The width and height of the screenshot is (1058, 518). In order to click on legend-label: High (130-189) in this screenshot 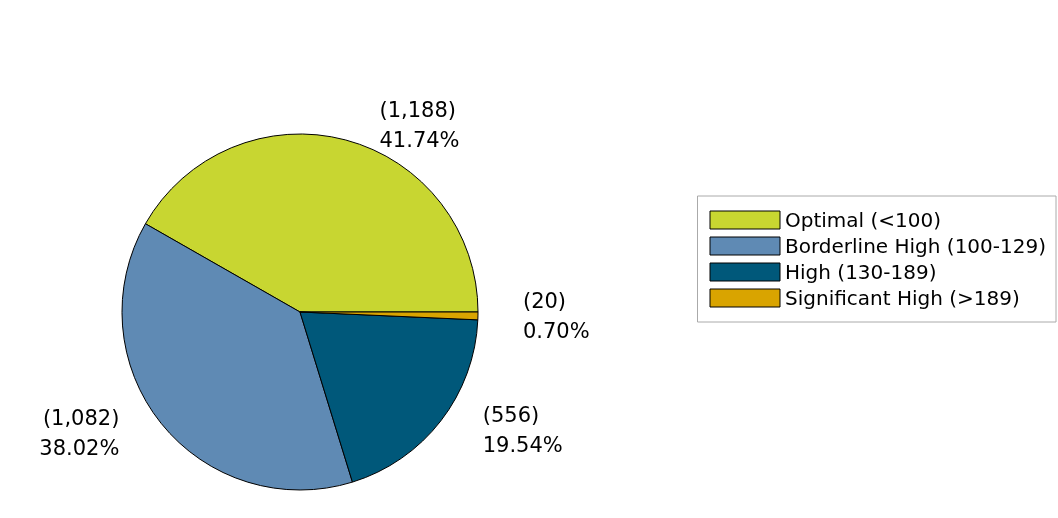, I will do `click(861, 272)`.